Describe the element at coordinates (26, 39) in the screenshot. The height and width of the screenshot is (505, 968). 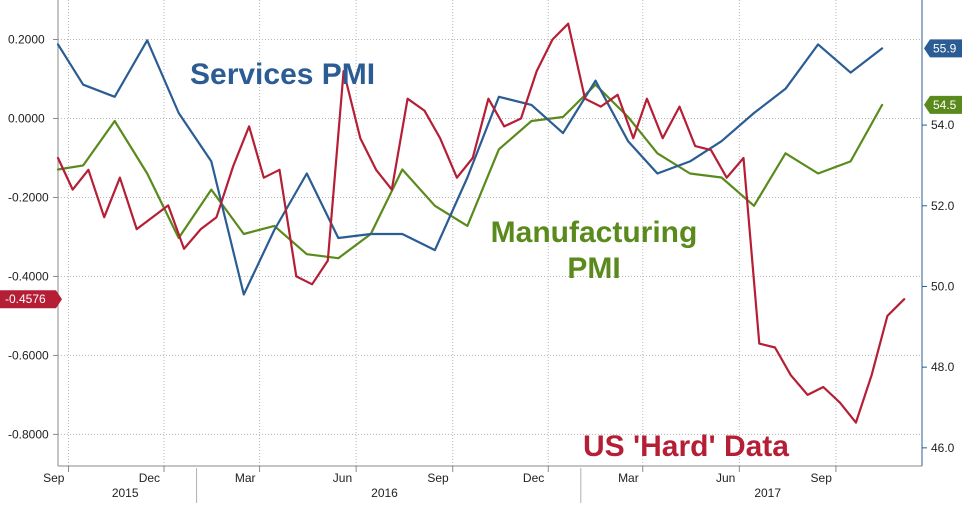
I see `left-tick-label: 0.2000` at that location.